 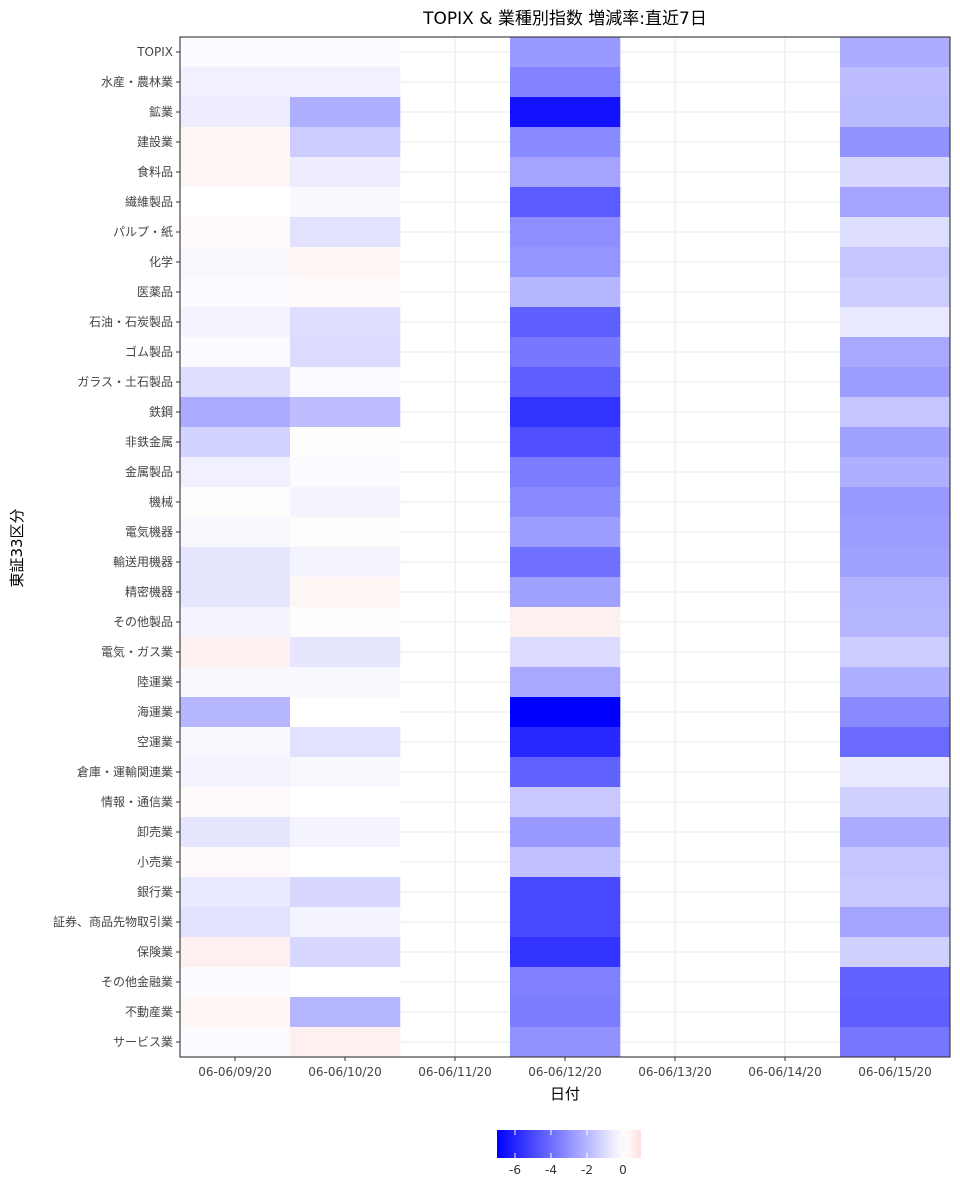 I want to click on x-tick-label: 06-06/10/20, so click(x=345, y=1072).